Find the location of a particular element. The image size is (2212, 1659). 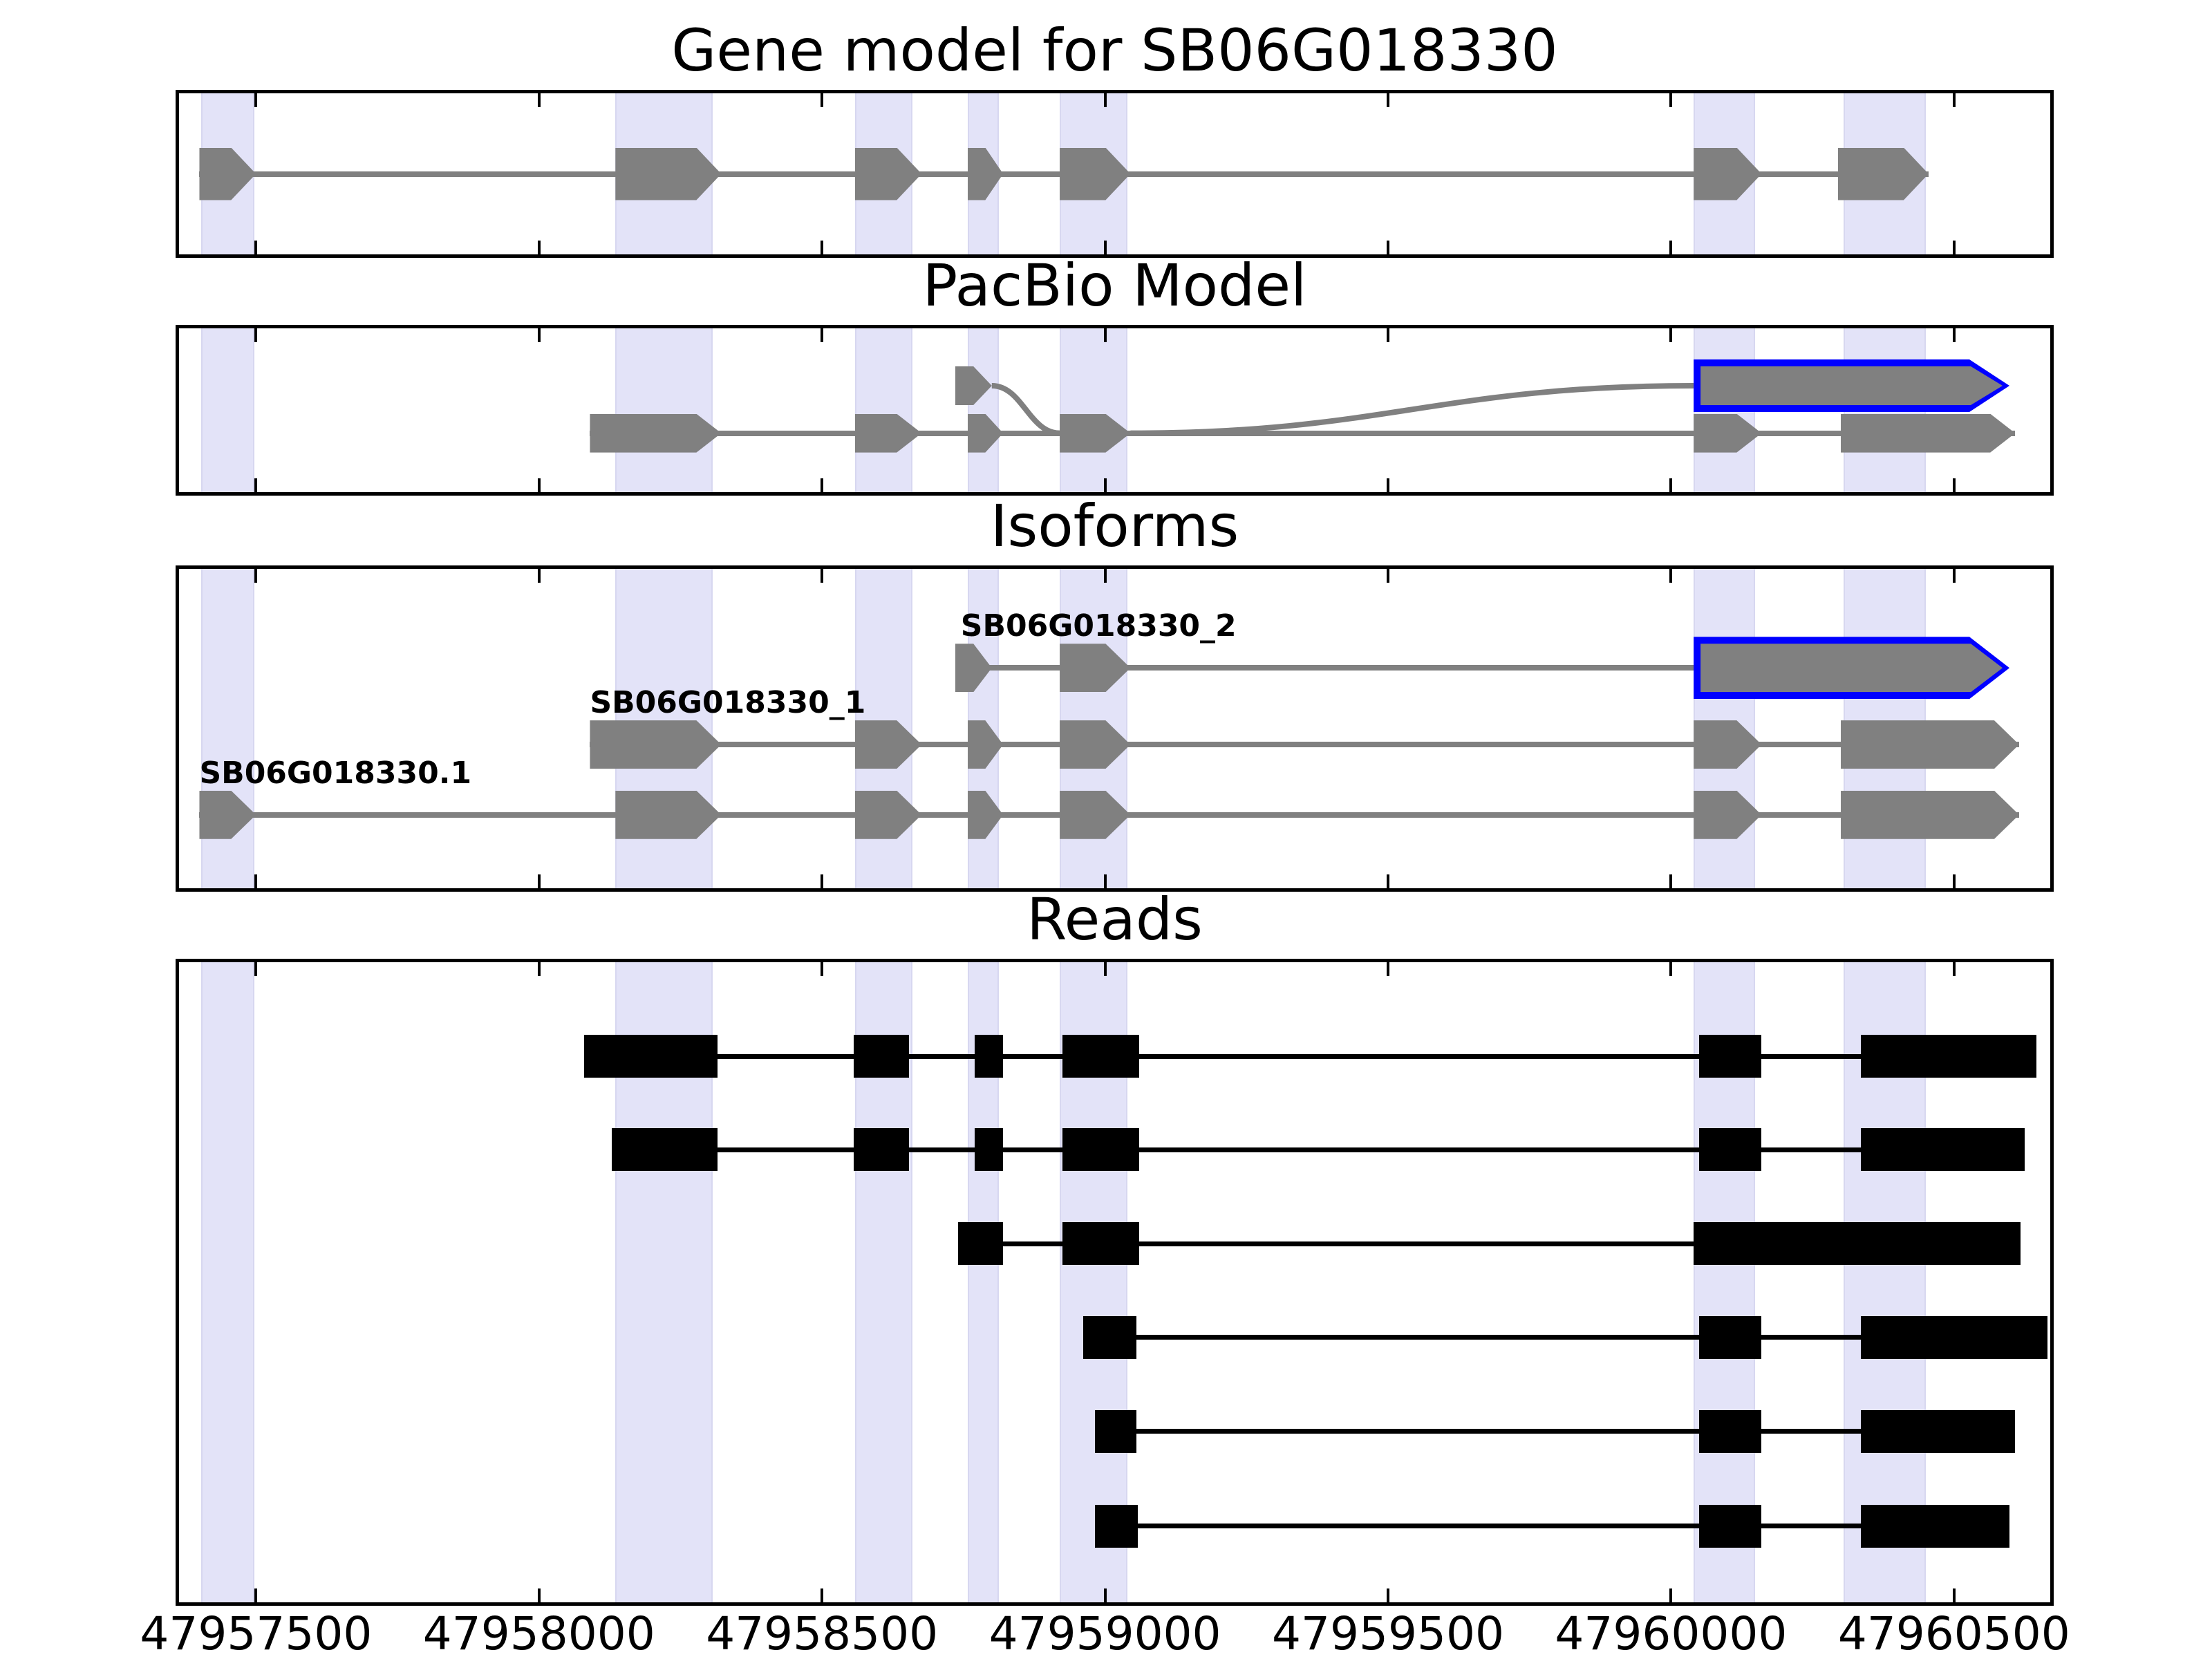

novel-exon-blue-outline is located at coordinates (1851, 385).